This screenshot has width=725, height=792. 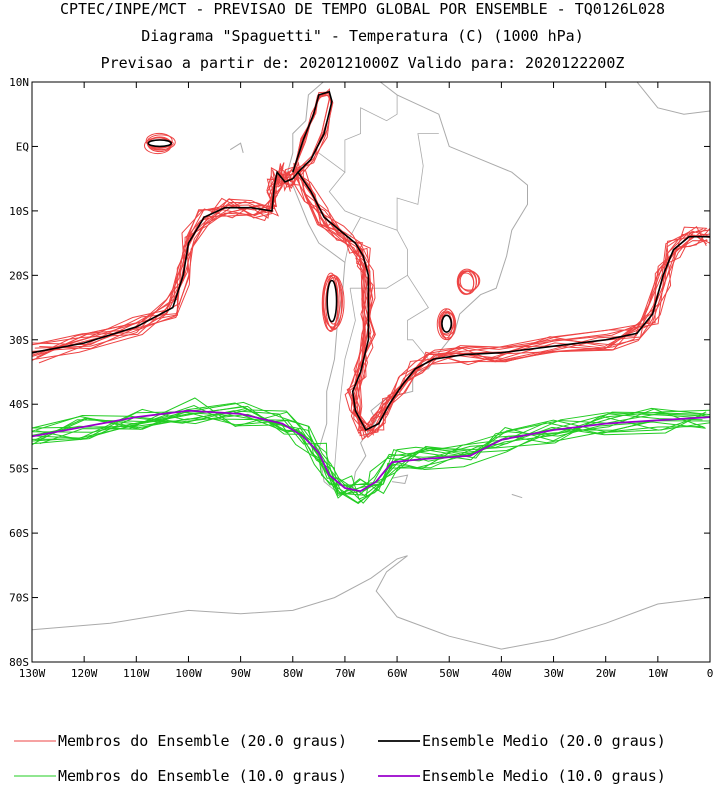 What do you see at coordinates (19, 598) in the screenshot?
I see `y-tick-label: 70S` at bounding box center [19, 598].